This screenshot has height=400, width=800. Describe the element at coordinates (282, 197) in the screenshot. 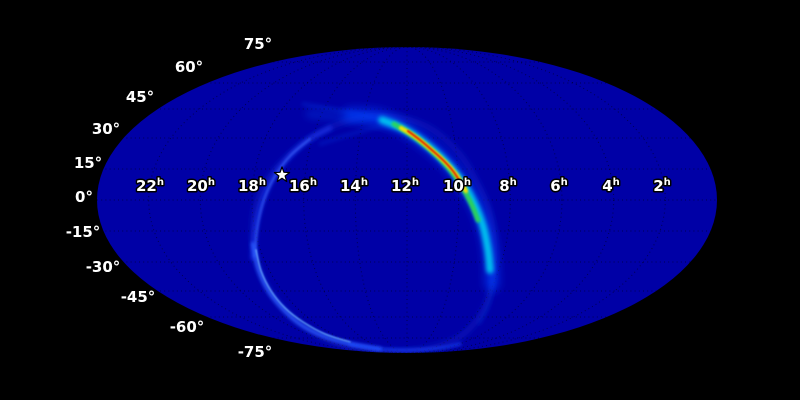

I see `prob-layer-ring-left-core` at that location.